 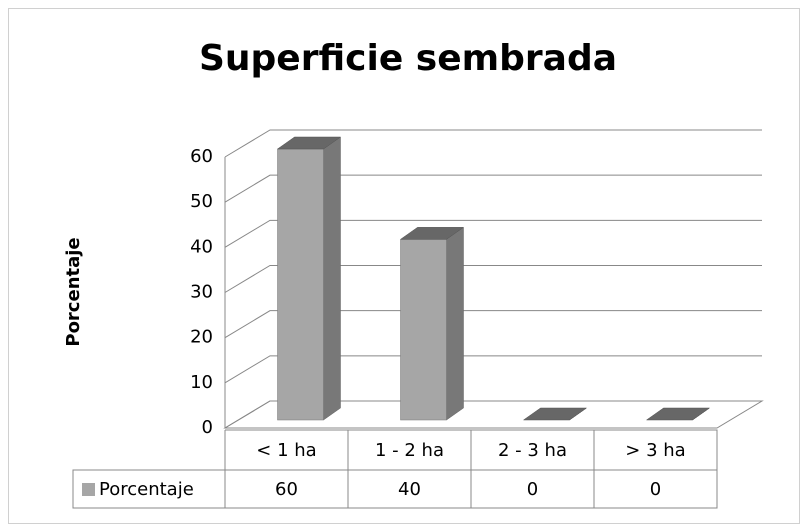 I want to click on y-tick-label: 10, so click(x=201, y=382).